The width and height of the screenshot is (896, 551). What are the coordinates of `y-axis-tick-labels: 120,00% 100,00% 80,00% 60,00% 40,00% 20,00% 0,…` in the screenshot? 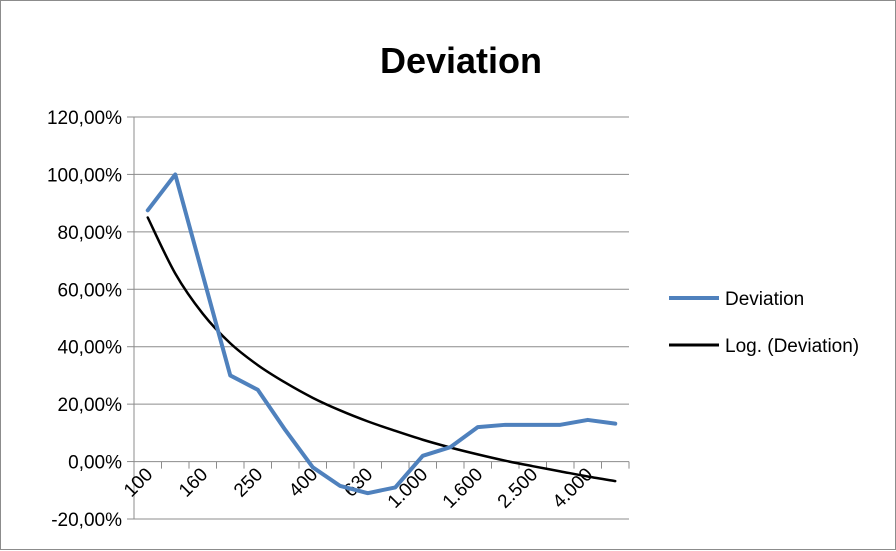 It's located at (84, 319).